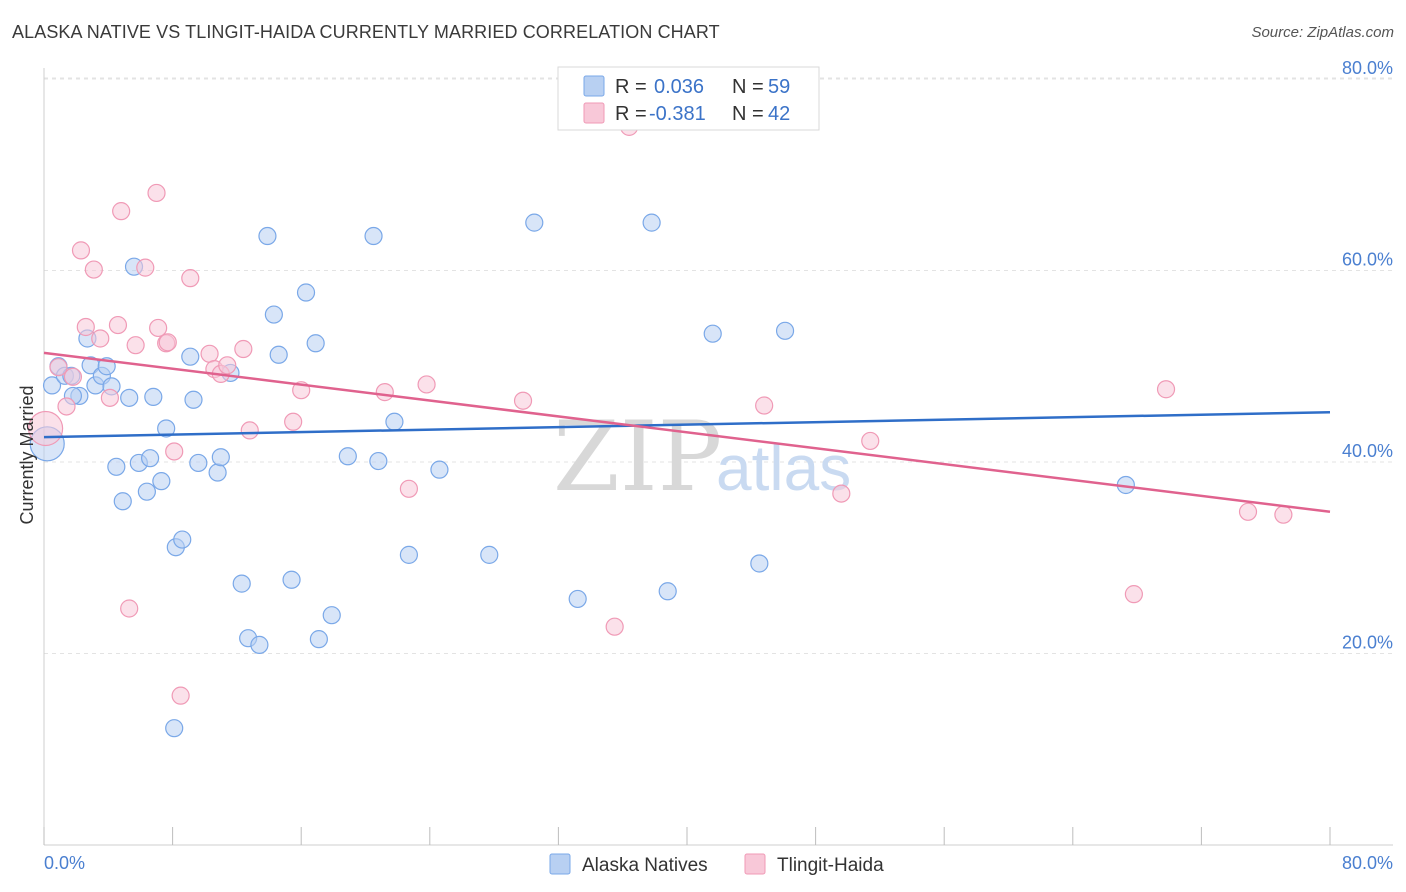  I want to click on chart-source: Source: ZipAtlas.com, so click(1322, 32).